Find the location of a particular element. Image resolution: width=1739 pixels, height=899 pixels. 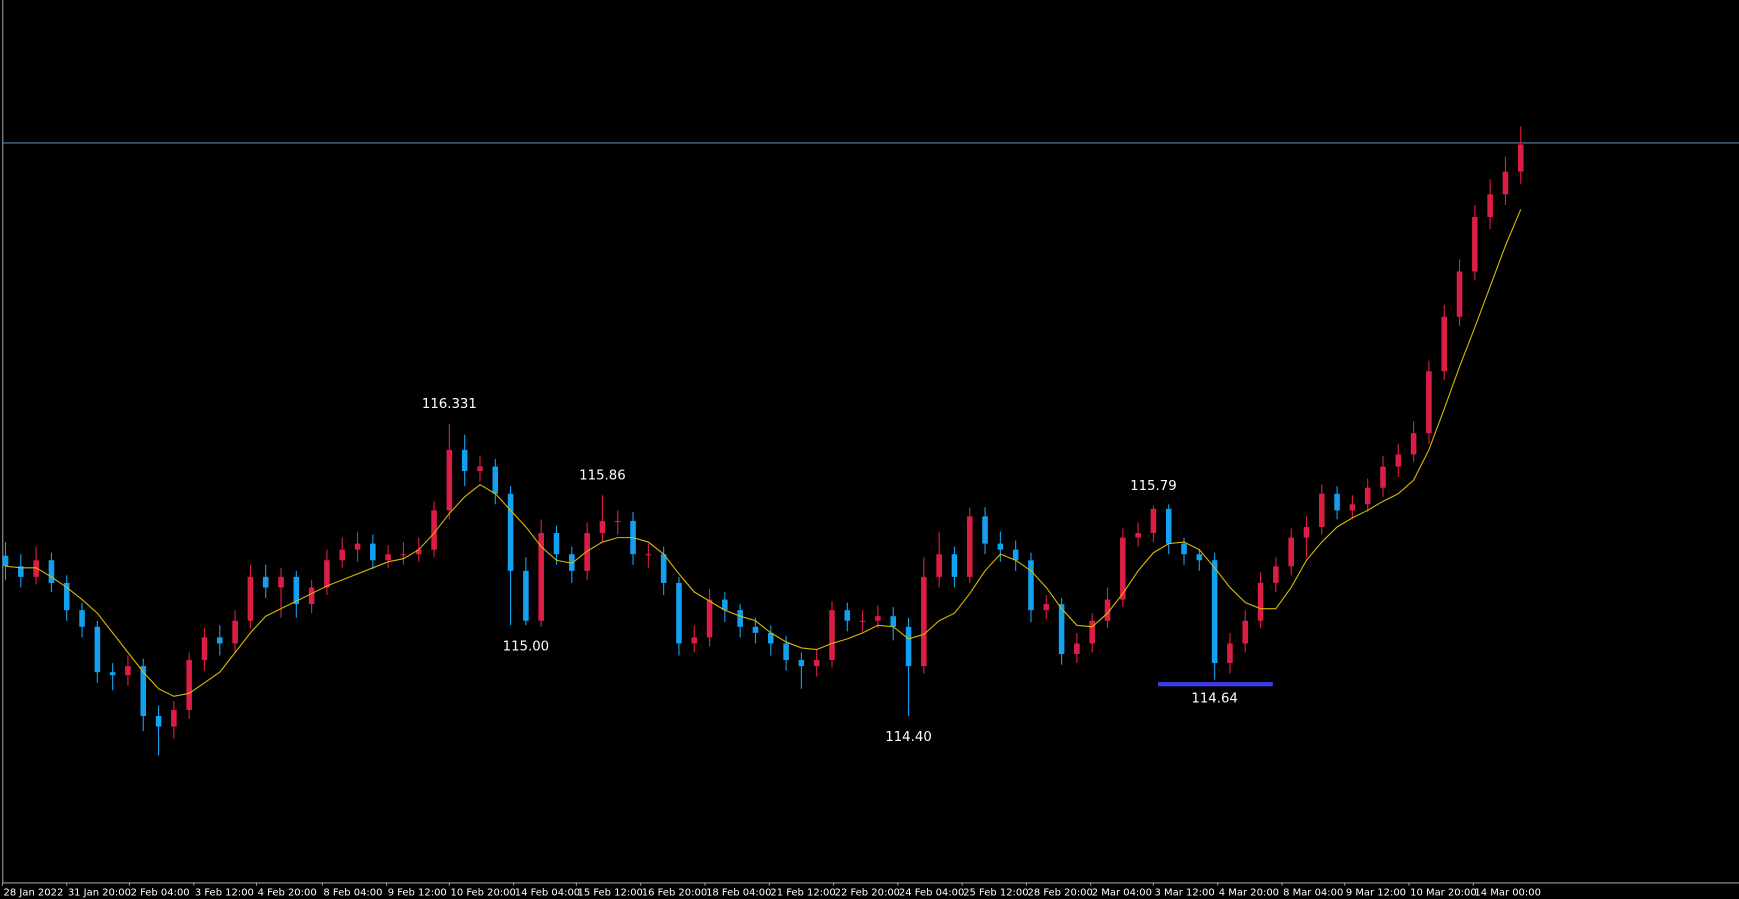

annotation-label: 114.64 is located at coordinates (1214, 699).